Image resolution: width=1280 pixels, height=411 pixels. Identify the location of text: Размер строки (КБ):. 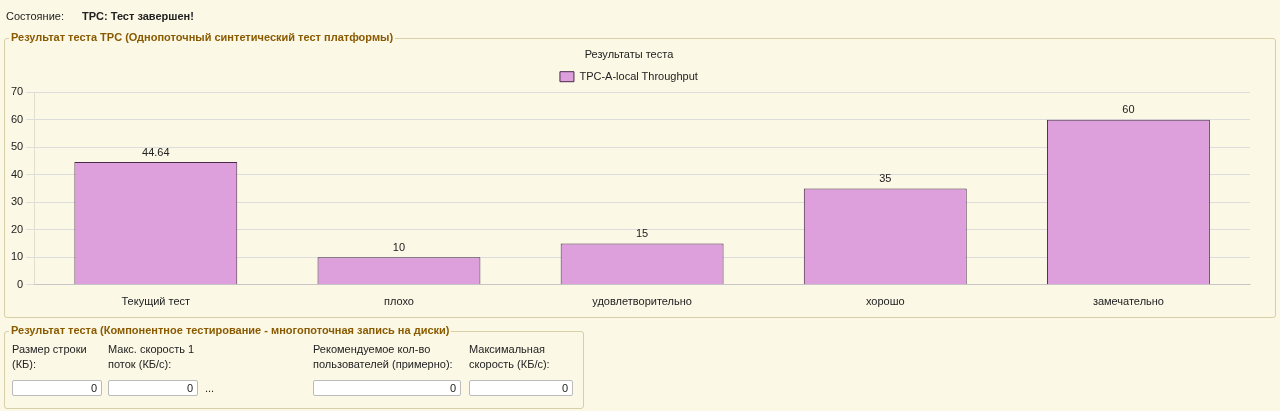
(50, 357).